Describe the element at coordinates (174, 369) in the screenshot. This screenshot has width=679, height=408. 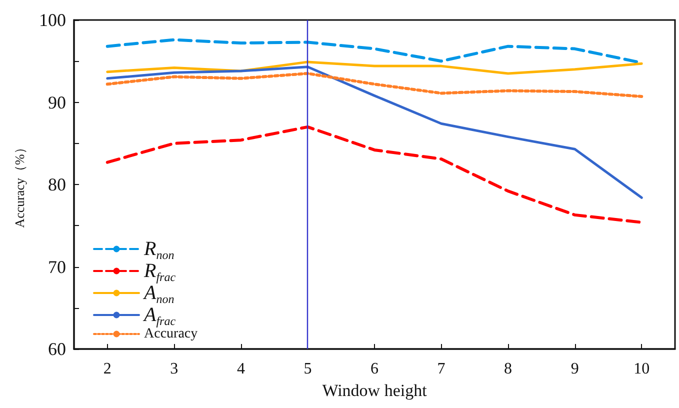
I see `x-tick-label: 3` at that location.